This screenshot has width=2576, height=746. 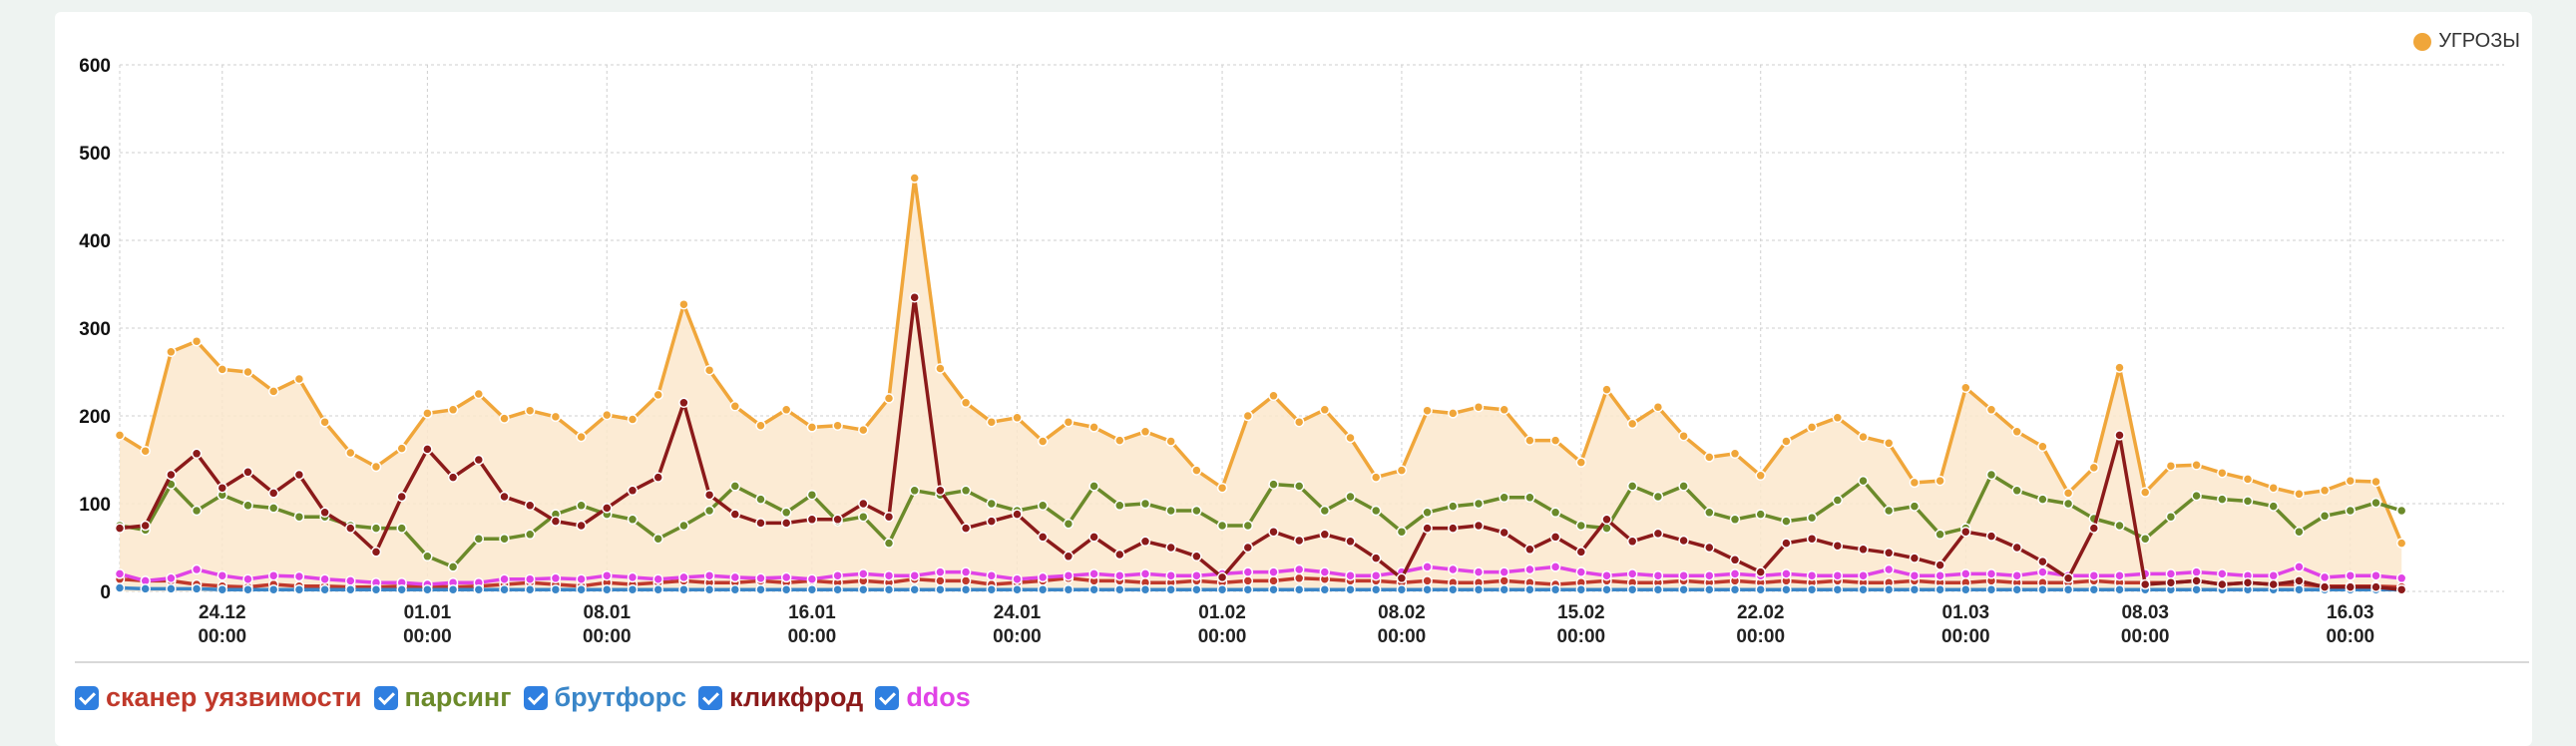 What do you see at coordinates (2467, 41) in the screenshot?
I see `legend-threats: УГРОЗЫ` at bounding box center [2467, 41].